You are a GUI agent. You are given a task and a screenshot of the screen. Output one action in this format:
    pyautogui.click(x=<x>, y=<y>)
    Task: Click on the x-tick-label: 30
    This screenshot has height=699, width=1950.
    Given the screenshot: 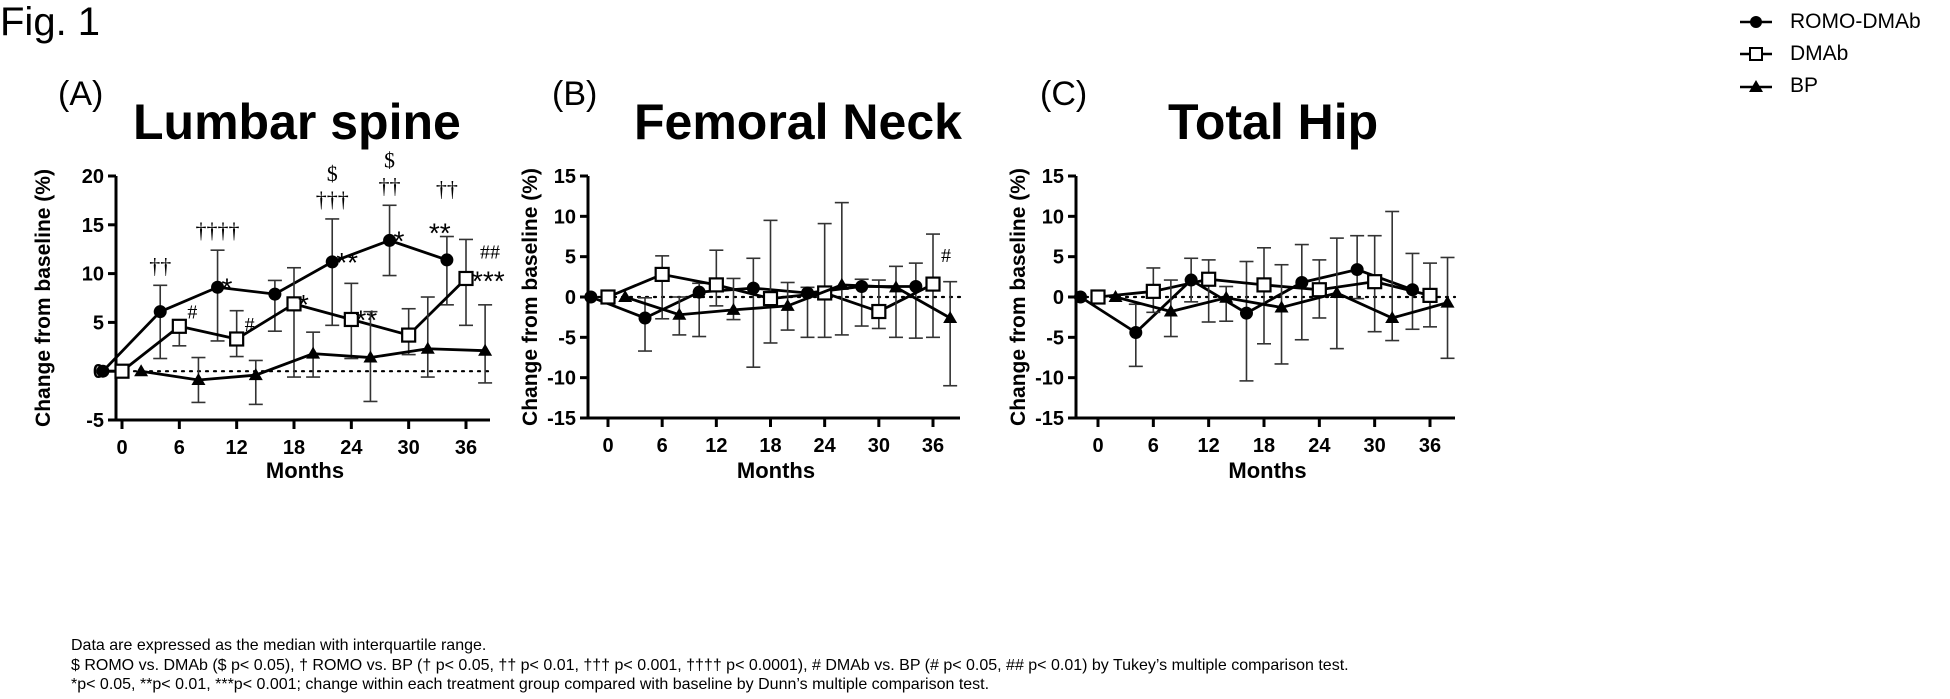 What is the action you would take?
    pyautogui.click(x=1375, y=446)
    